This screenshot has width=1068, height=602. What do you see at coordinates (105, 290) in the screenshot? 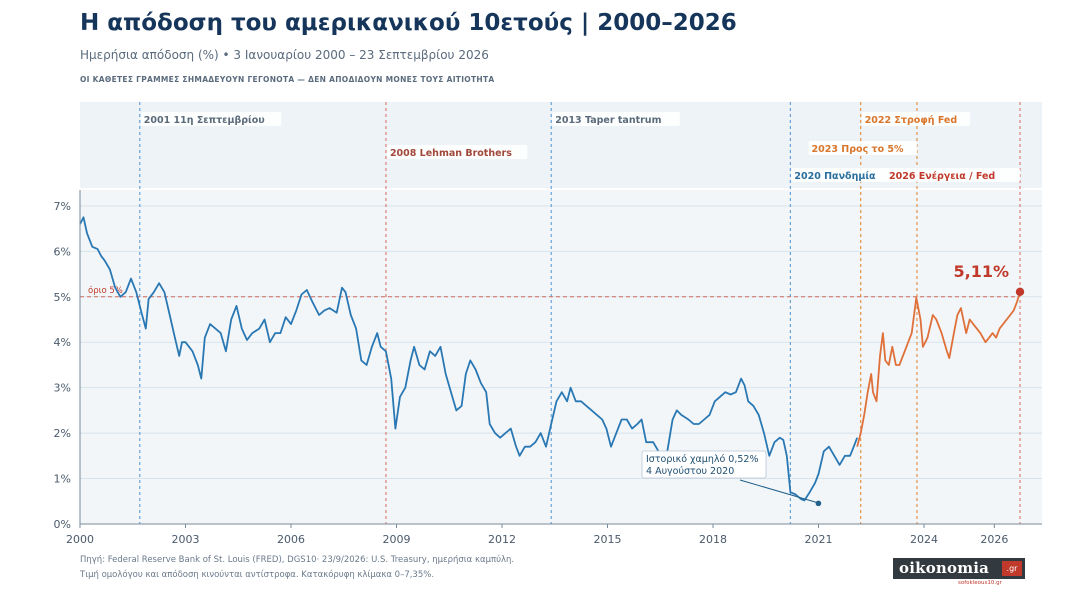
I see `threshold-label: όριο 5%` at bounding box center [105, 290].